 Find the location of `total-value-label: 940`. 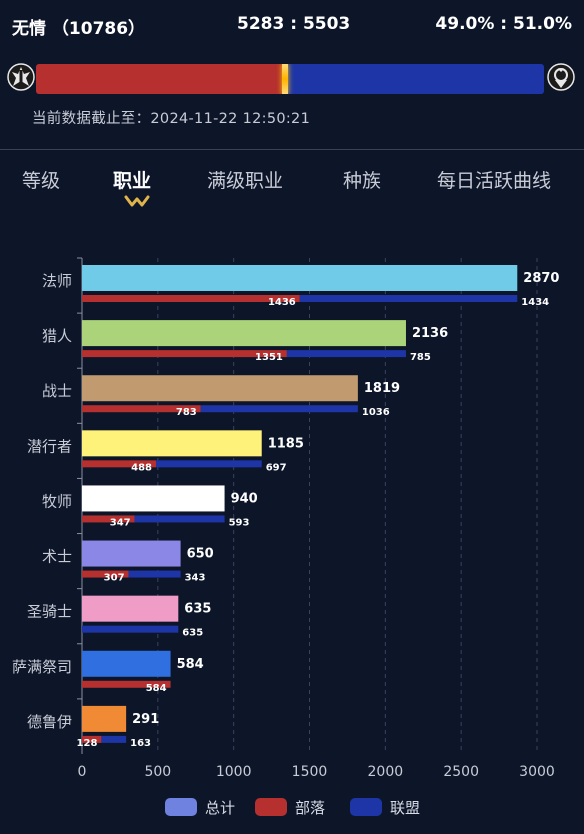

total-value-label: 940 is located at coordinates (244, 498).